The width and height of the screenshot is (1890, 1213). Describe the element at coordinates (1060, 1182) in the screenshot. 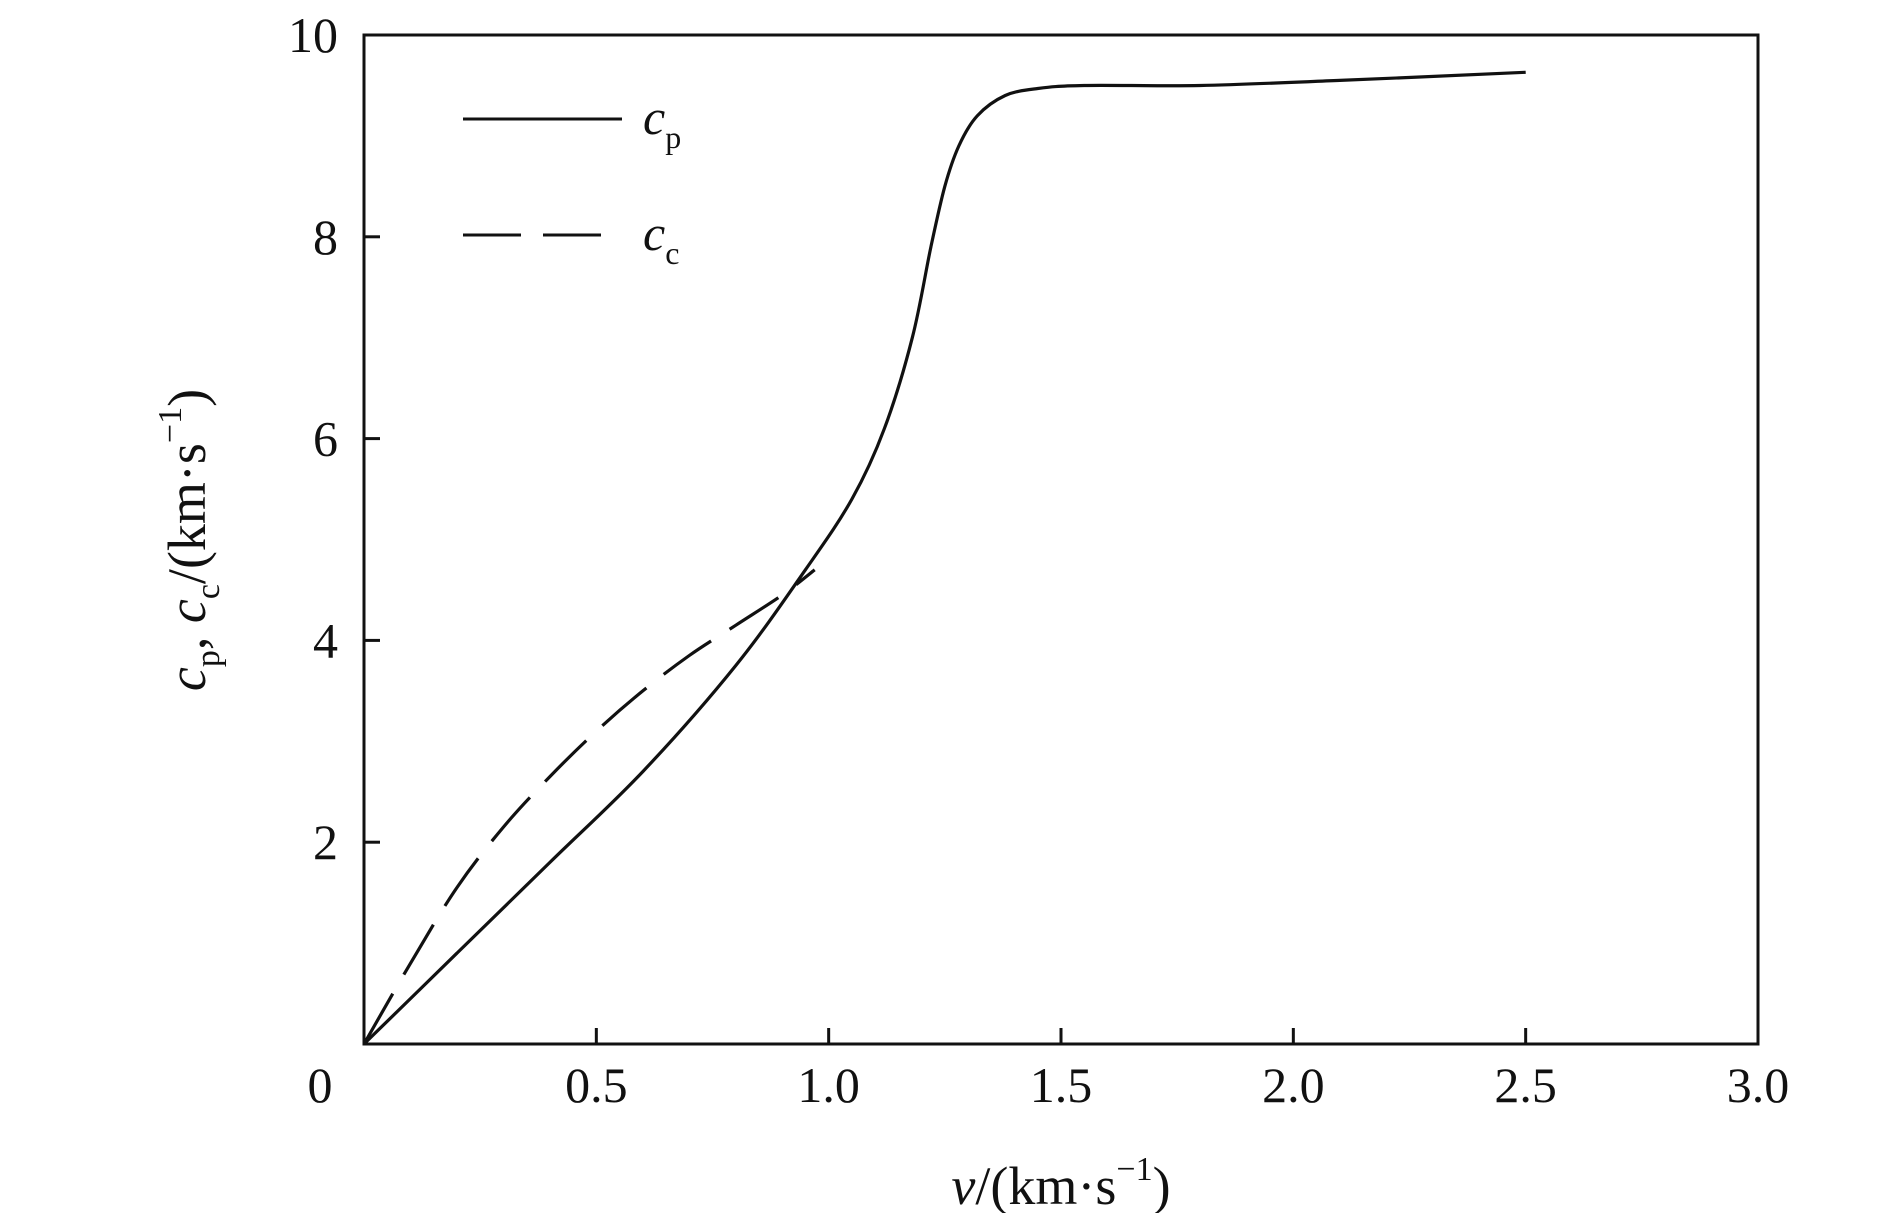

I see `x-axis-title: v/(km·s−1)` at that location.